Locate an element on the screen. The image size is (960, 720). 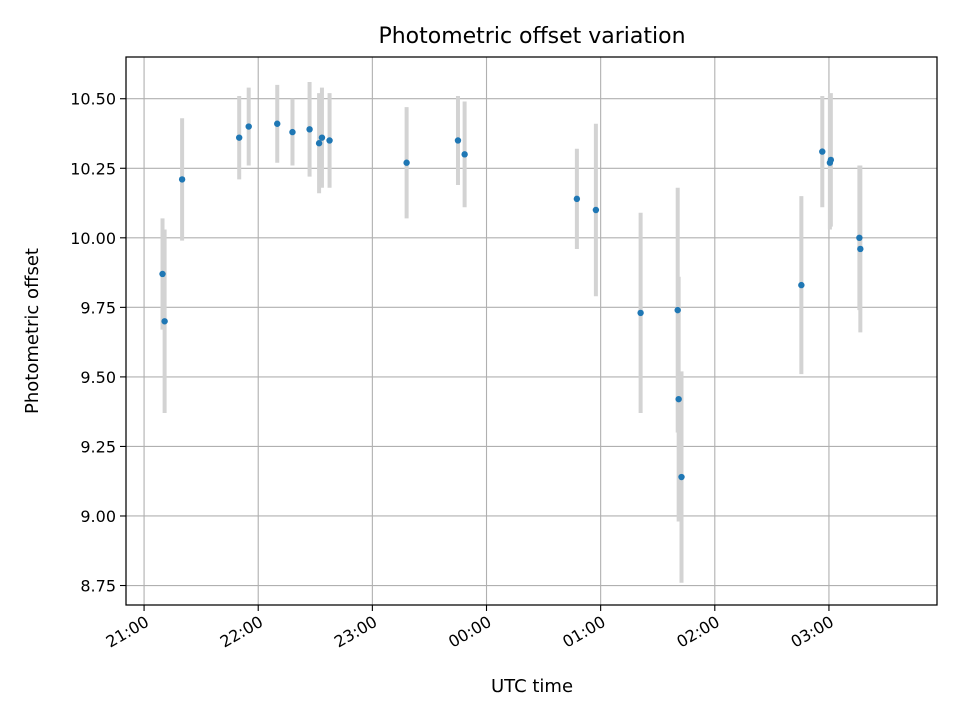
chart-title: Photometric offset variation is located at coordinates (531, 36).